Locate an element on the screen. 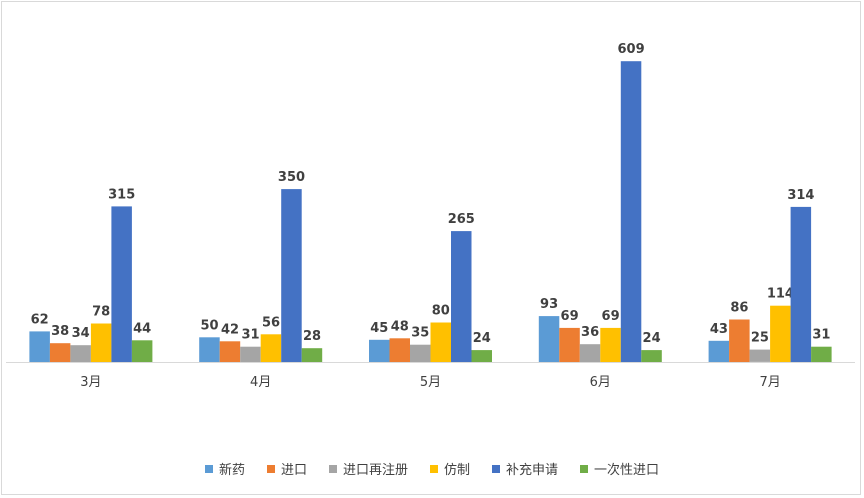 The height and width of the screenshot is (498, 864). x-tick-label: 3月 is located at coordinates (90, 382).